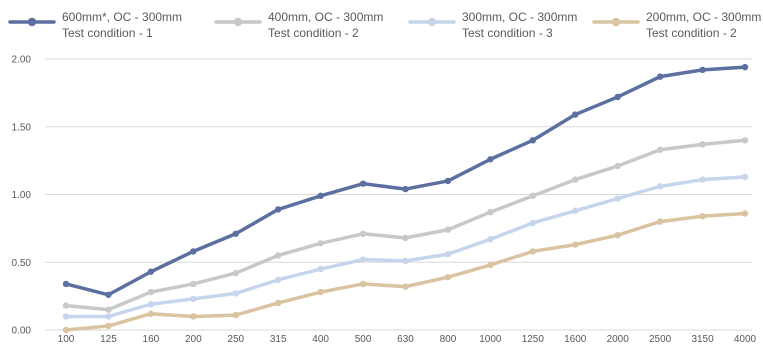 The image size is (763, 345). I want to click on legend-item-1: 600mm*, OC - 300mm Test condition - 1, so click(95, 25).